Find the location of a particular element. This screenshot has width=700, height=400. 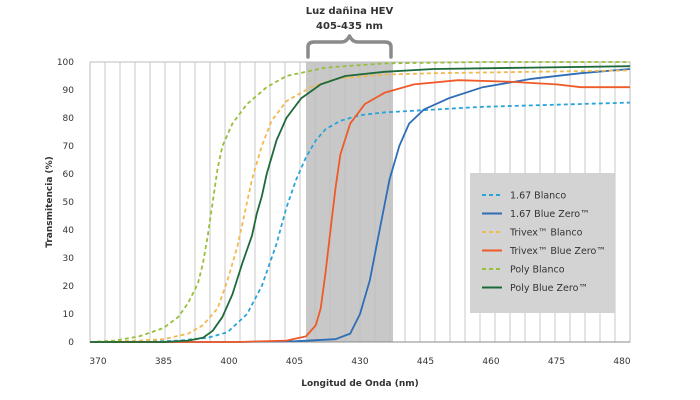

y-tick-label: 50 is located at coordinates (69, 203).